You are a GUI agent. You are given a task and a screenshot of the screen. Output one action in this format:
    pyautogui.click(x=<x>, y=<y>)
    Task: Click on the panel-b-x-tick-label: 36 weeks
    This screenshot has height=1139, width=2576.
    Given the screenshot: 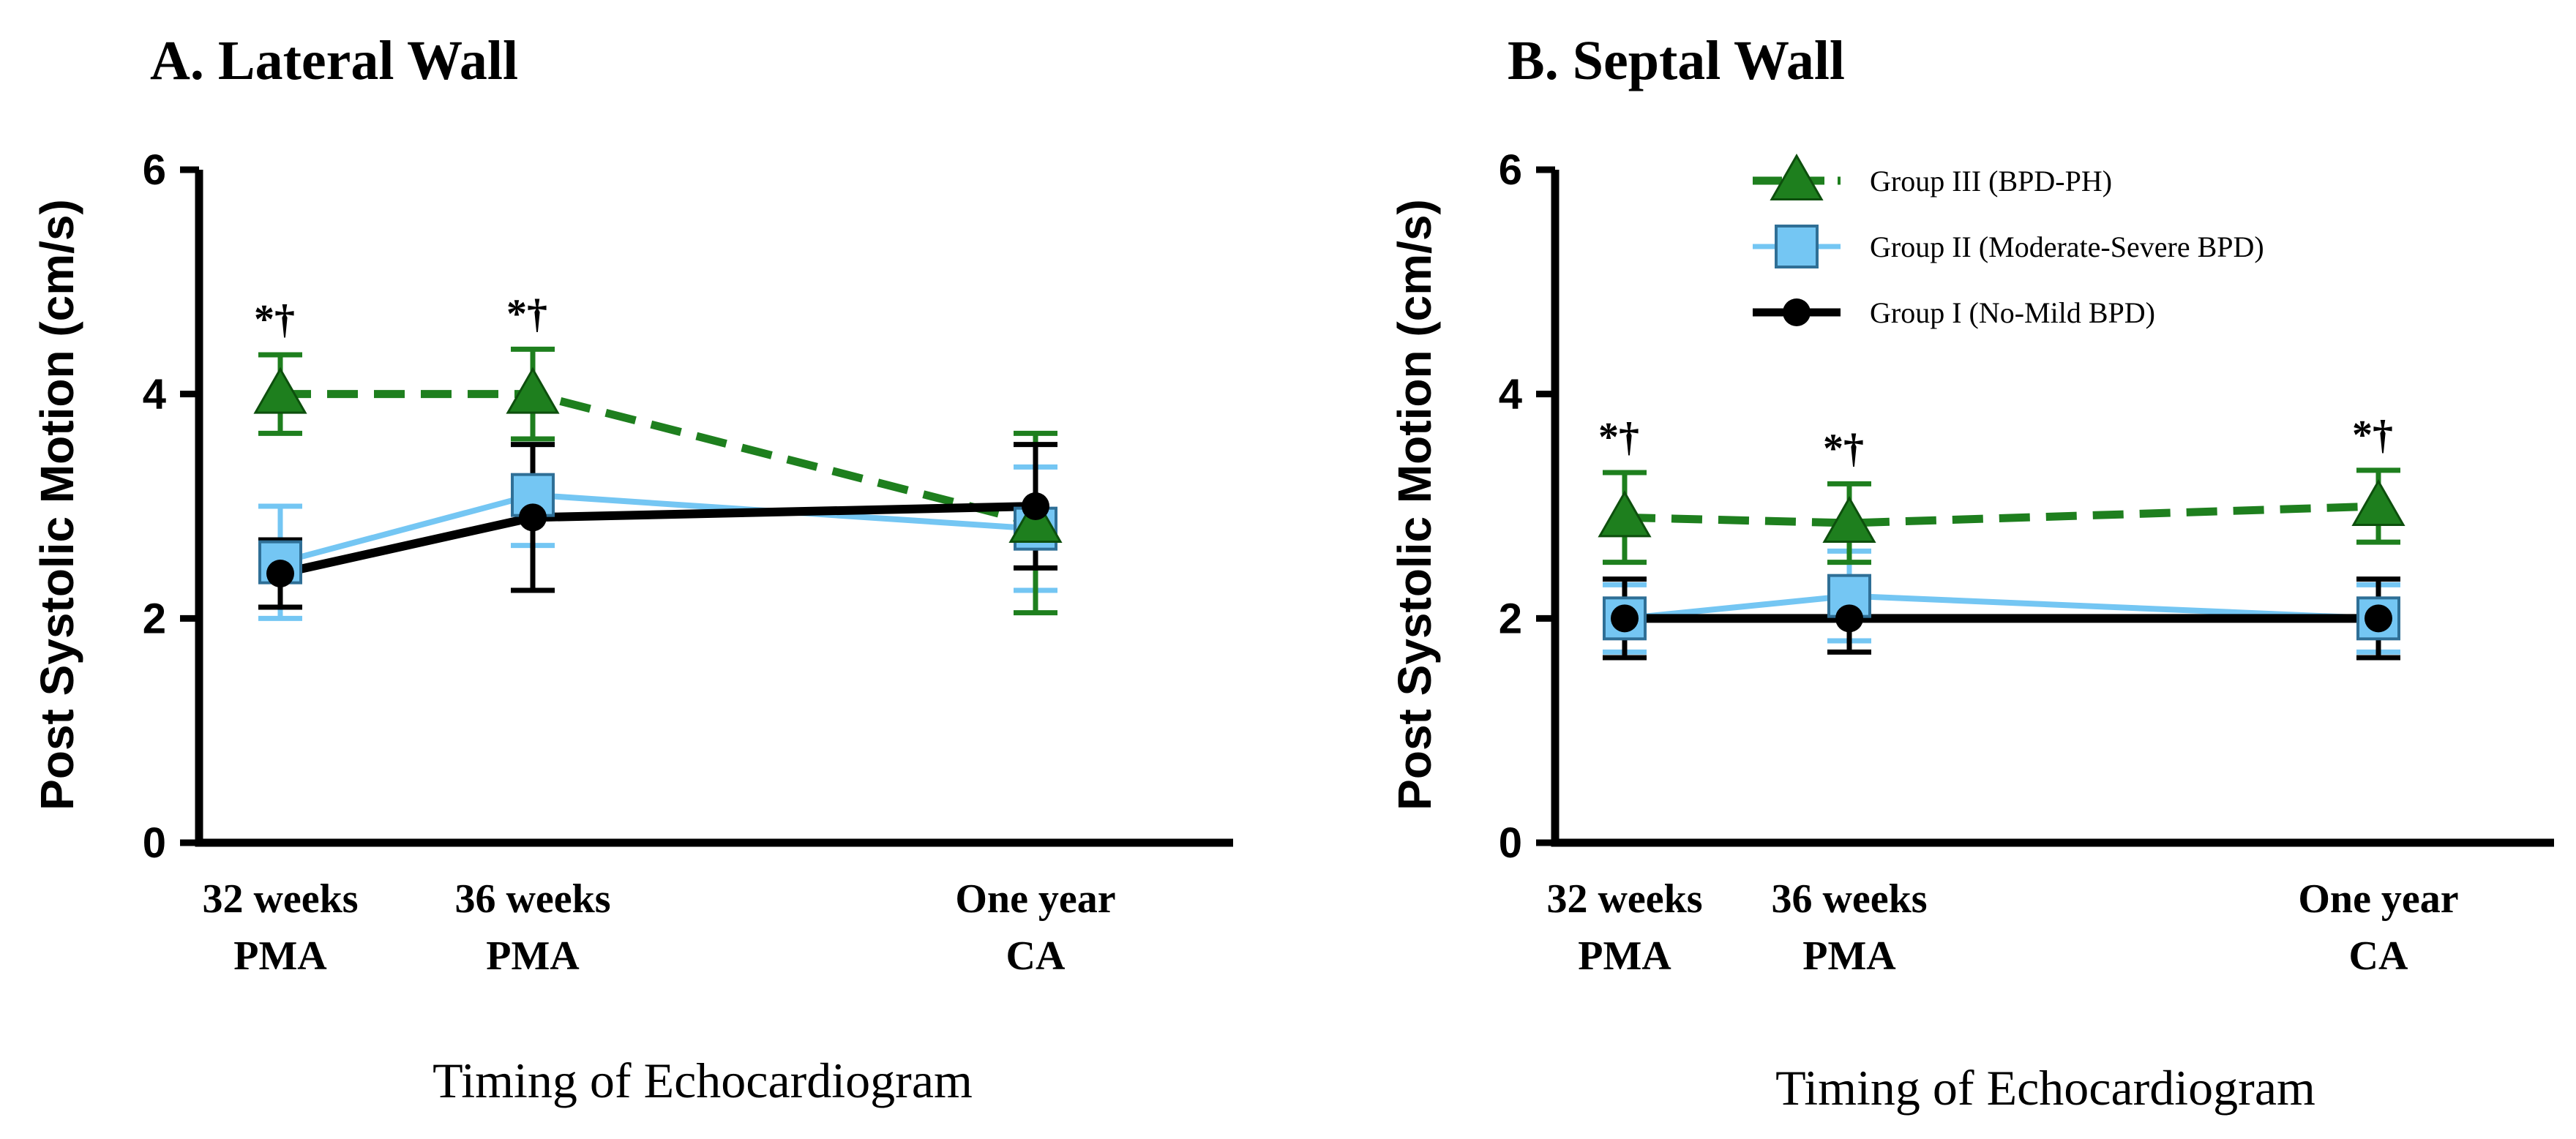 What is the action you would take?
    pyautogui.click(x=1849, y=899)
    